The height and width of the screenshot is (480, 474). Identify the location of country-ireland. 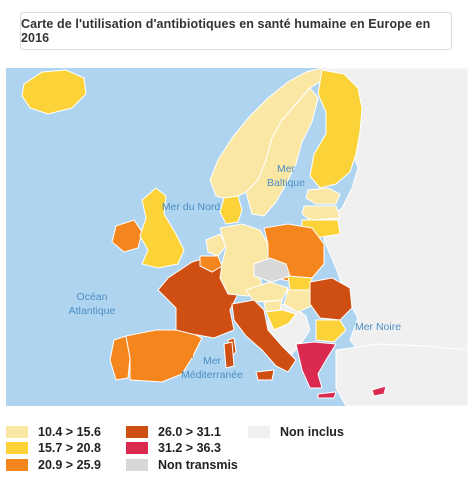
(127, 236).